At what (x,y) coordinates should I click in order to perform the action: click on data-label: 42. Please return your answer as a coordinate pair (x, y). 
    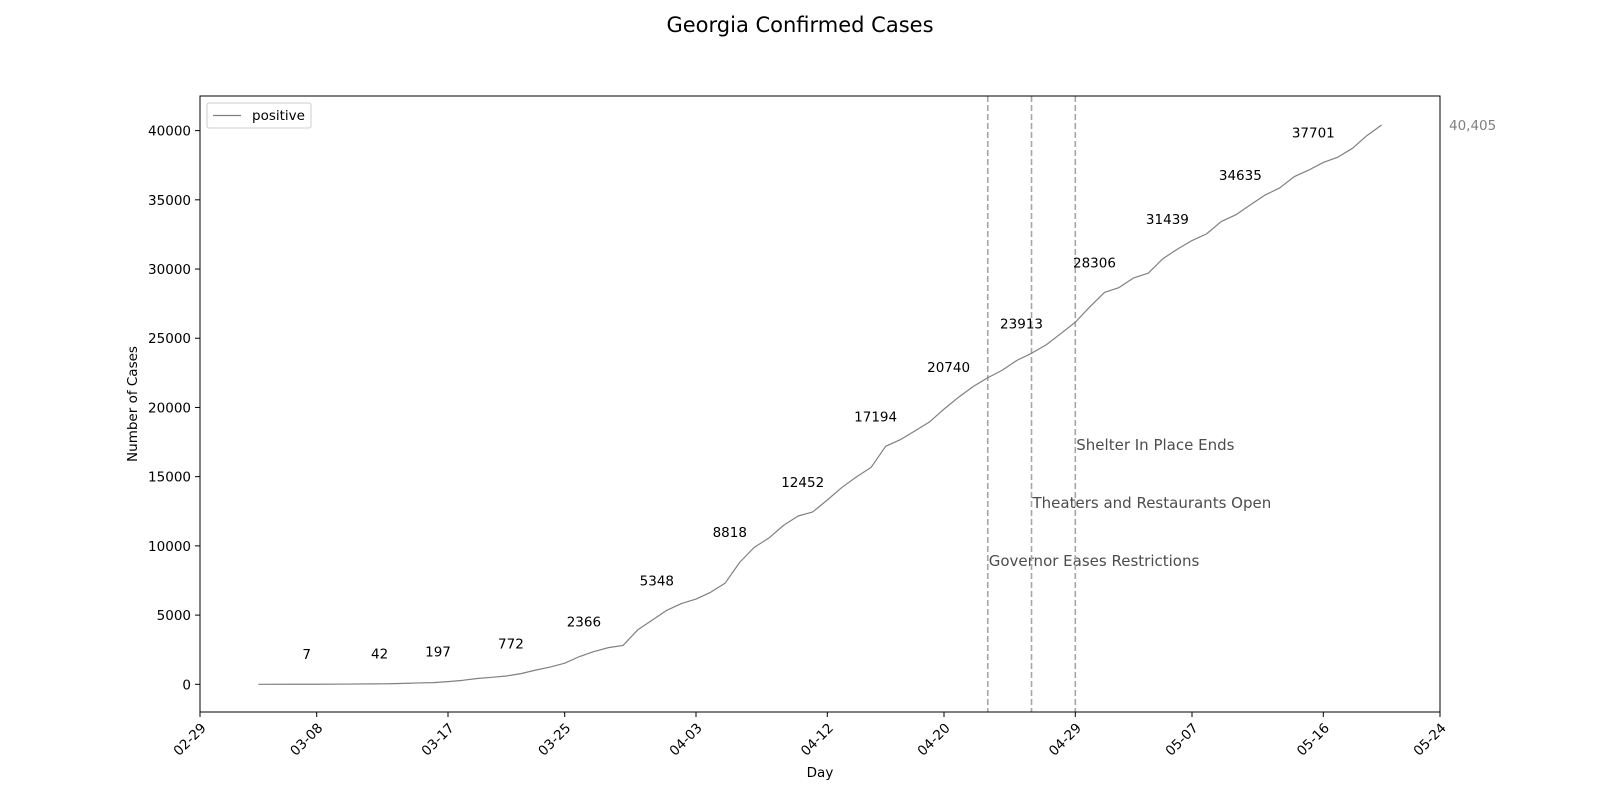
    Looking at the image, I should click on (379, 655).